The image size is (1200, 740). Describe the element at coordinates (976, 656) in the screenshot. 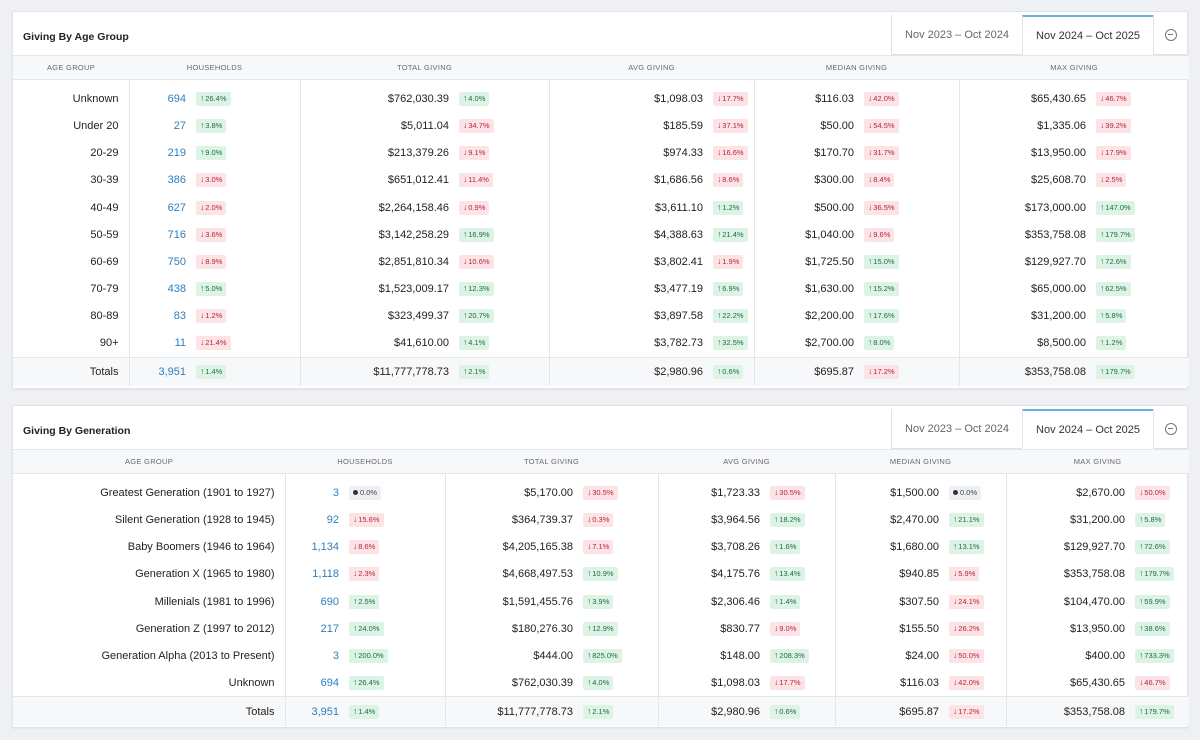

I see `median-giving-change-cell: ↓50.0%` at that location.